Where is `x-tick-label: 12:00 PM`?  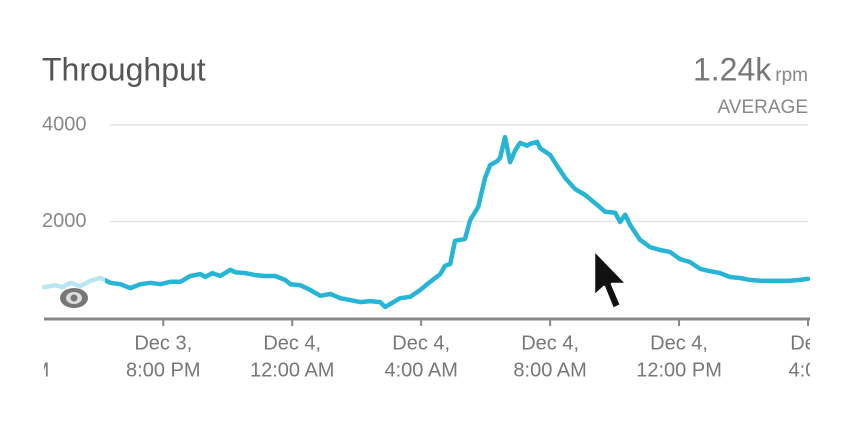
x-tick-label: 12:00 PM is located at coordinates (679, 370).